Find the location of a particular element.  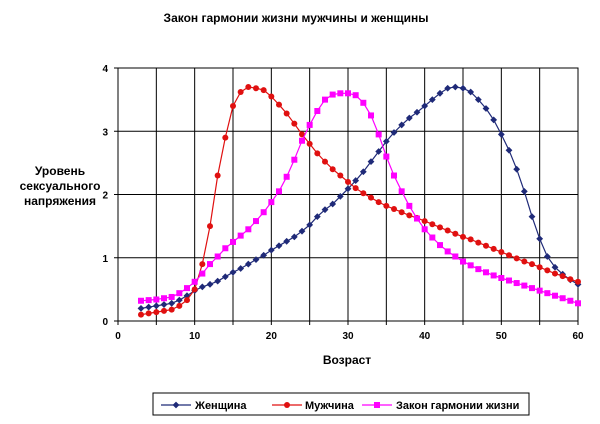

legend-item-1: Женщина is located at coordinates (204, 406).